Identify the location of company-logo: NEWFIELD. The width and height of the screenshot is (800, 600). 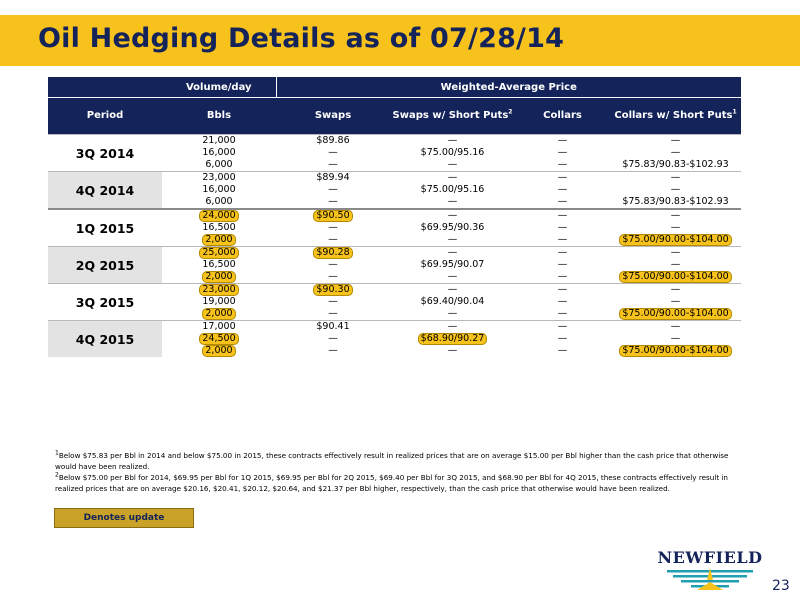
(710, 572).